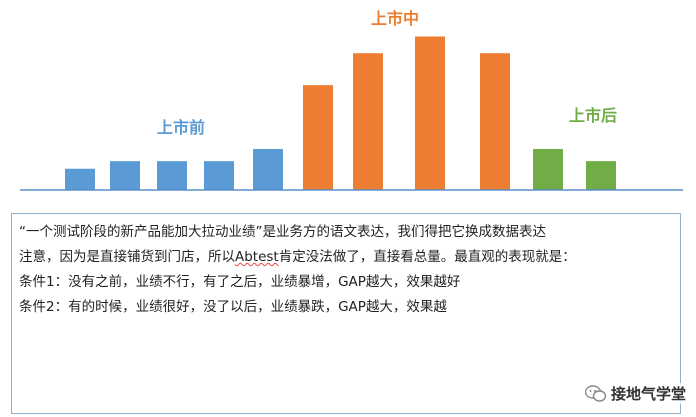 This screenshot has width=696, height=417. Describe the element at coordinates (240, 282) in the screenshot. I see `text-line-condition-1: 条件1：没有之前，业绩不行，有了之后，业绩暴增，GAP越大，效果越好` at that location.